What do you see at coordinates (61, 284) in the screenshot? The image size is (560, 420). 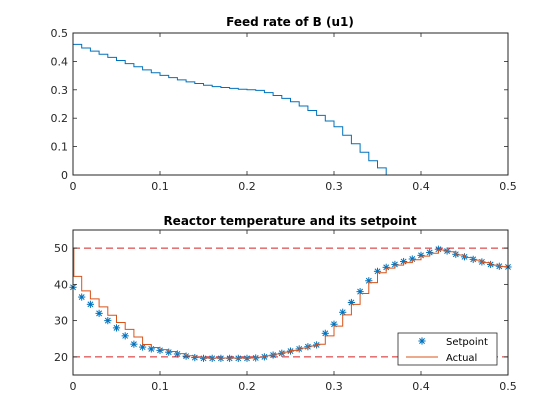 I see `y-tick-label: 40` at bounding box center [61, 284].